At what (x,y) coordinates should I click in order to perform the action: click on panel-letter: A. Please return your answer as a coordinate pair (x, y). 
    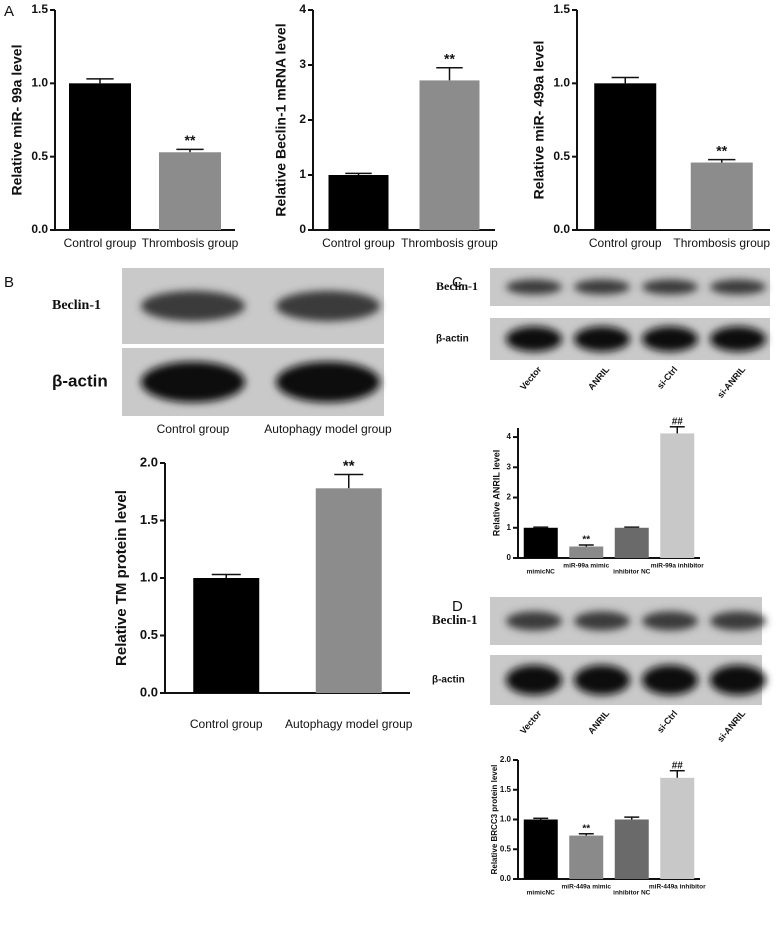
    Looking at the image, I should click on (9, 11).